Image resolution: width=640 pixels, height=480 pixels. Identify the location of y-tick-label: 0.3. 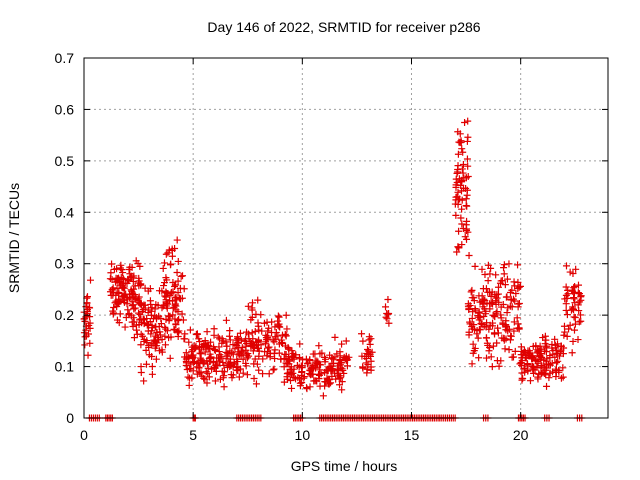
(65, 264).